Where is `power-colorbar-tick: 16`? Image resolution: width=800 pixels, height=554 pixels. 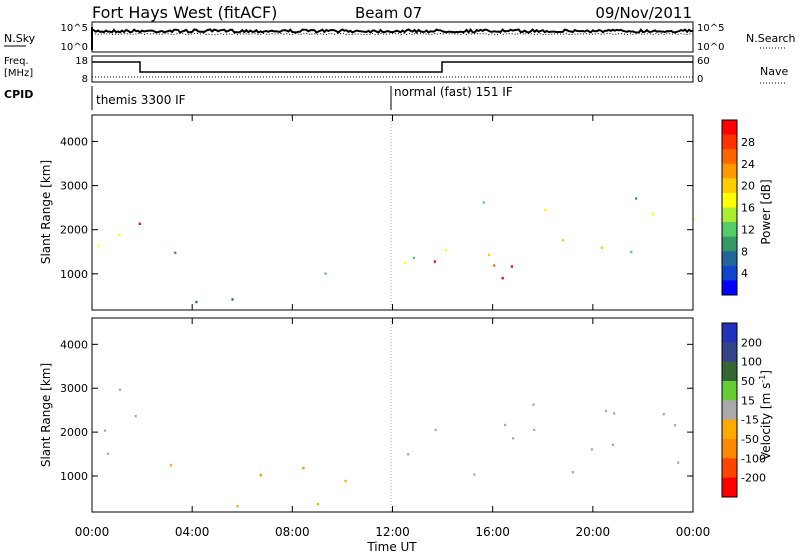 power-colorbar-tick: 16 is located at coordinates (748, 208).